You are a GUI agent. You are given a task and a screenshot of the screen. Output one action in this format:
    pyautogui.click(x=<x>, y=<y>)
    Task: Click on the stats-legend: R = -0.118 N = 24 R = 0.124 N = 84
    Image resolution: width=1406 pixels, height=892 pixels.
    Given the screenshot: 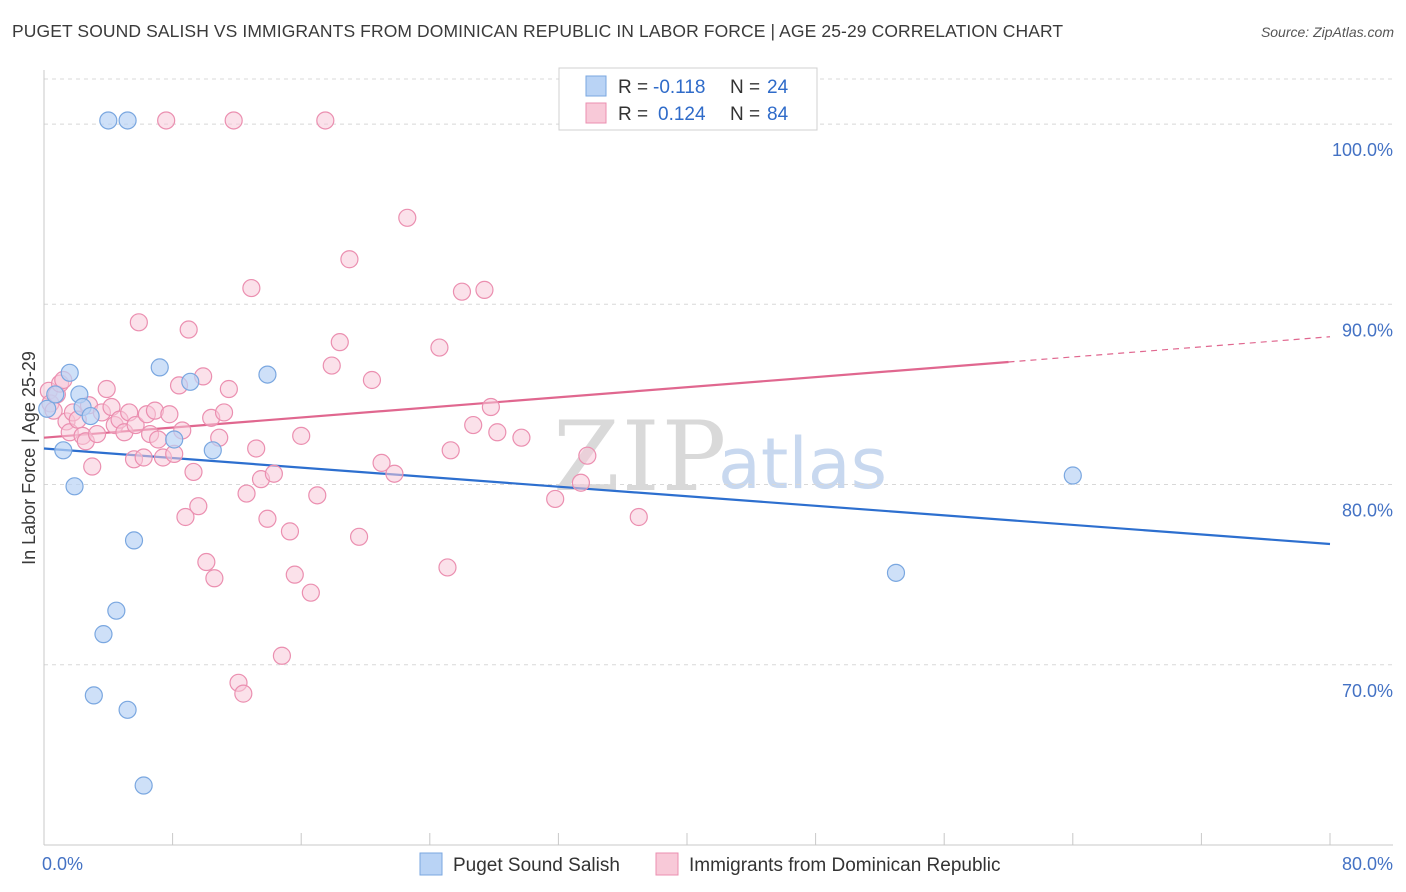 What is the action you would take?
    pyautogui.click(x=688, y=99)
    